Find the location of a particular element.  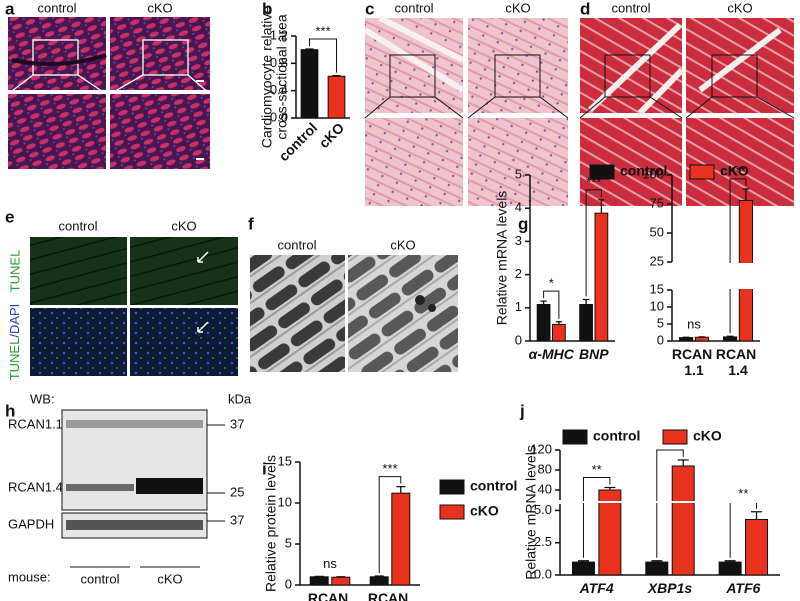

blot-group: control is located at coordinates (99, 578).